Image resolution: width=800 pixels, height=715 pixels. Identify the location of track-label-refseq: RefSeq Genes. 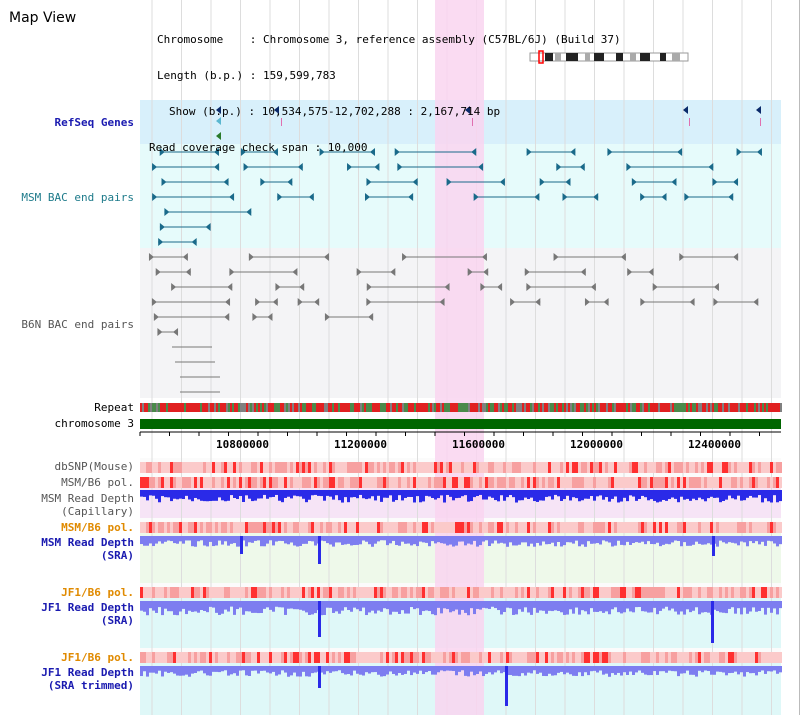
(94, 122).